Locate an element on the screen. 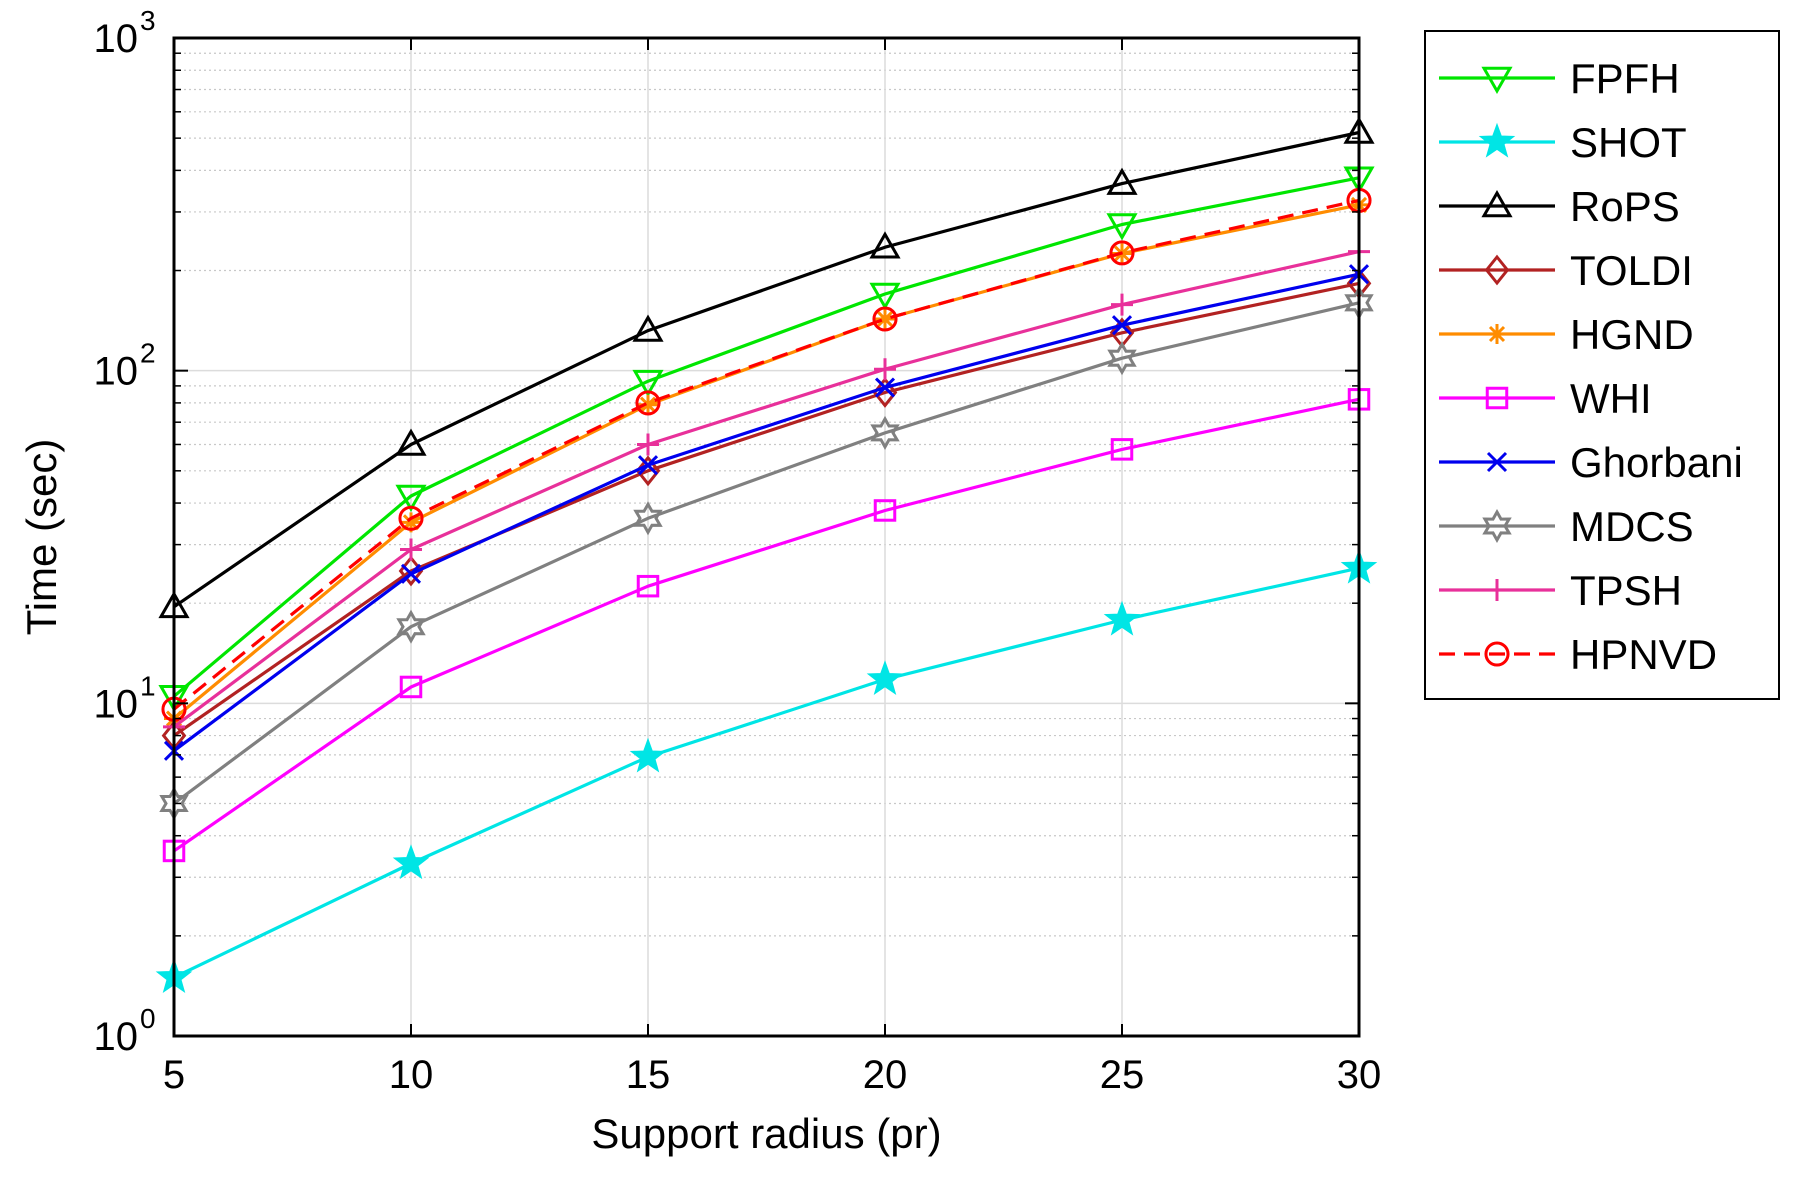 The height and width of the screenshot is (1192, 1793). legend-item: HPNVD is located at coordinates (1578, 654).